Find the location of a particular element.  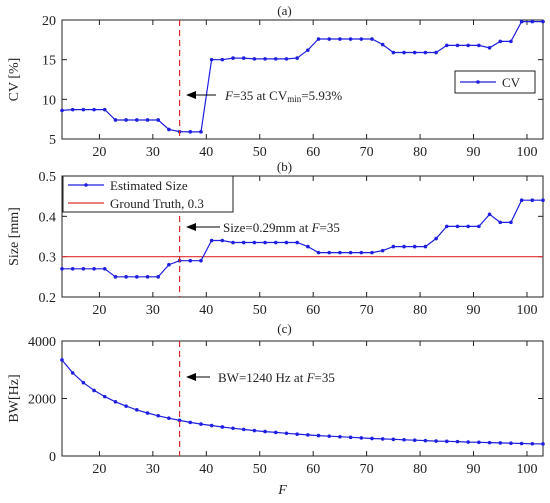

y-tick-label: 4000 is located at coordinates (42, 342).